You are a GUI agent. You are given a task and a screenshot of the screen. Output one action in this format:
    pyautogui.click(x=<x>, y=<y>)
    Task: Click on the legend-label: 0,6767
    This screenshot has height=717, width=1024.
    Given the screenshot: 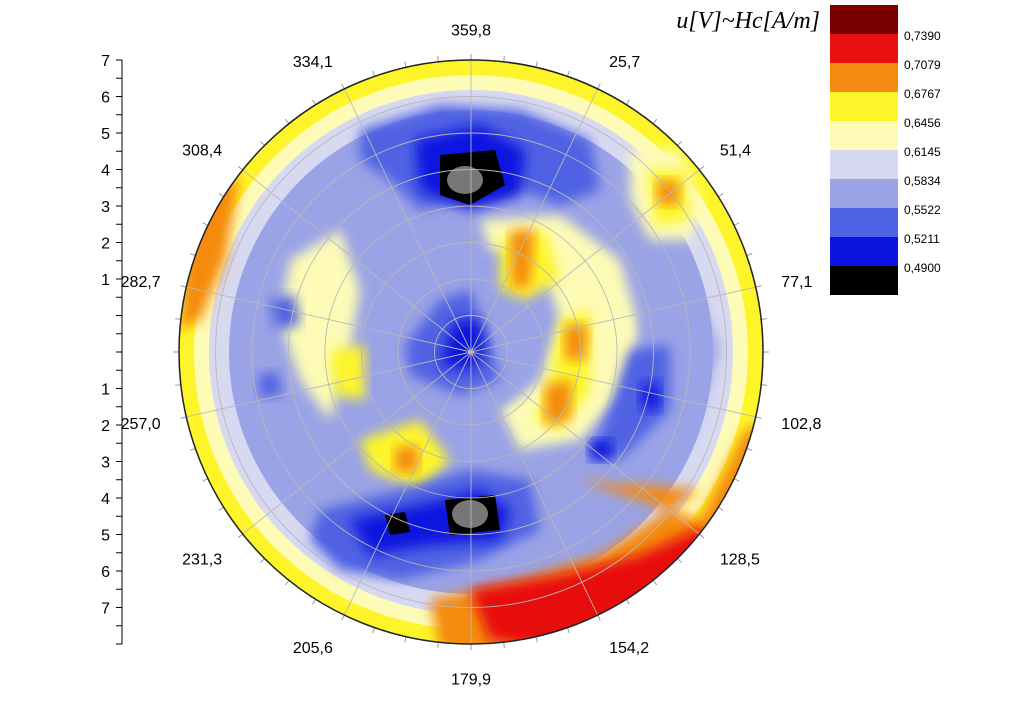 What is the action you would take?
    pyautogui.click(x=922, y=94)
    